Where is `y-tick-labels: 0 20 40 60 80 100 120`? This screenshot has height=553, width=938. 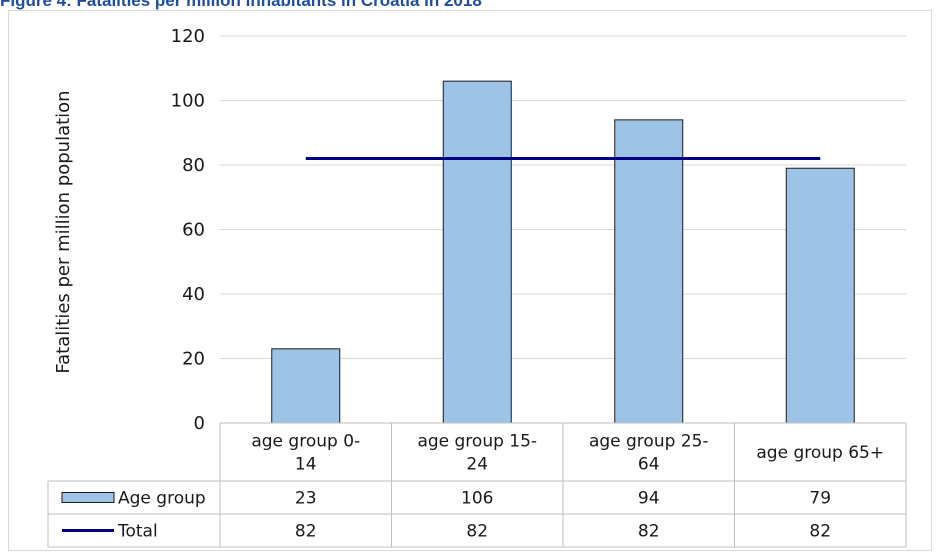 y-tick-labels: 0 20 40 60 80 100 120 is located at coordinates (188, 230).